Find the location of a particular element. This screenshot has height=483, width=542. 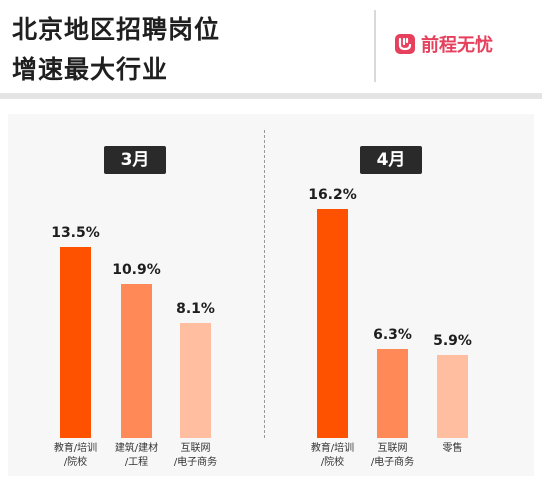

month-label-2: 4月 is located at coordinates (391, 160).